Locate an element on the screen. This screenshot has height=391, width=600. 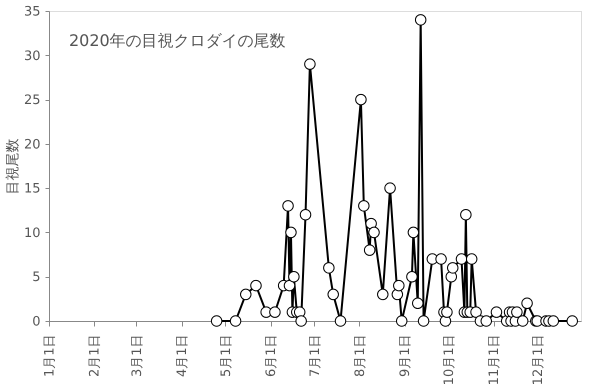
x-tick-label: 4月1日 is located at coordinates (182, 356).